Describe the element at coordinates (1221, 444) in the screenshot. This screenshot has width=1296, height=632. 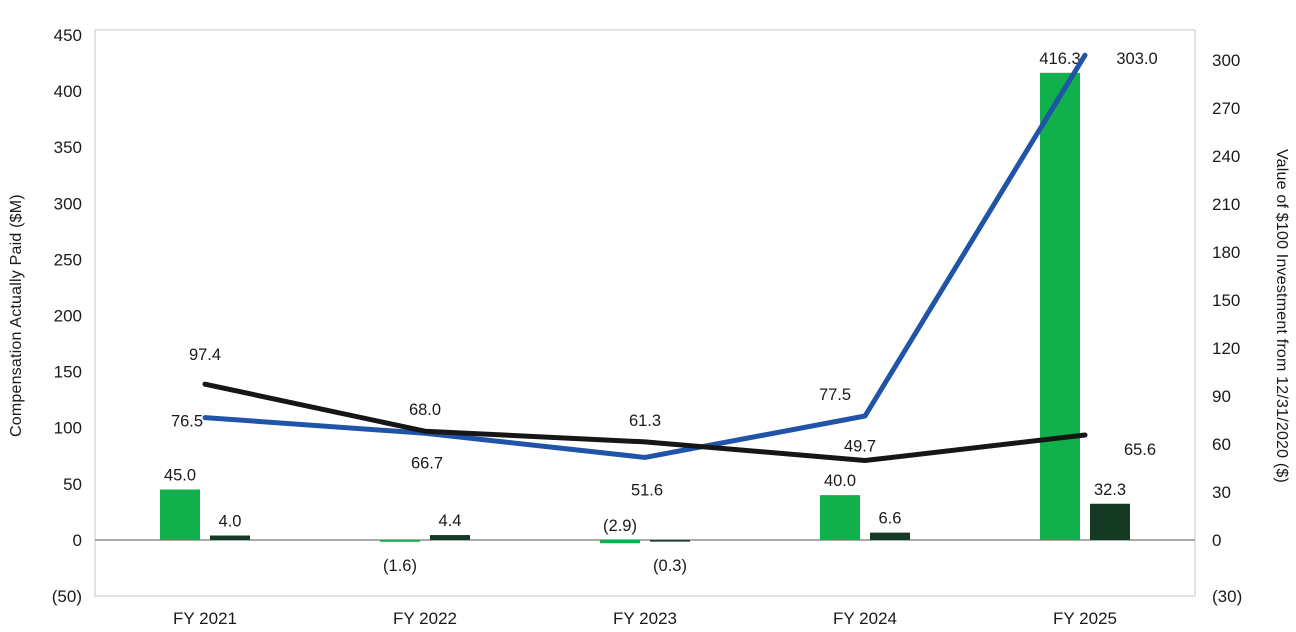
I see `right-axis-tick-label: 60` at that location.